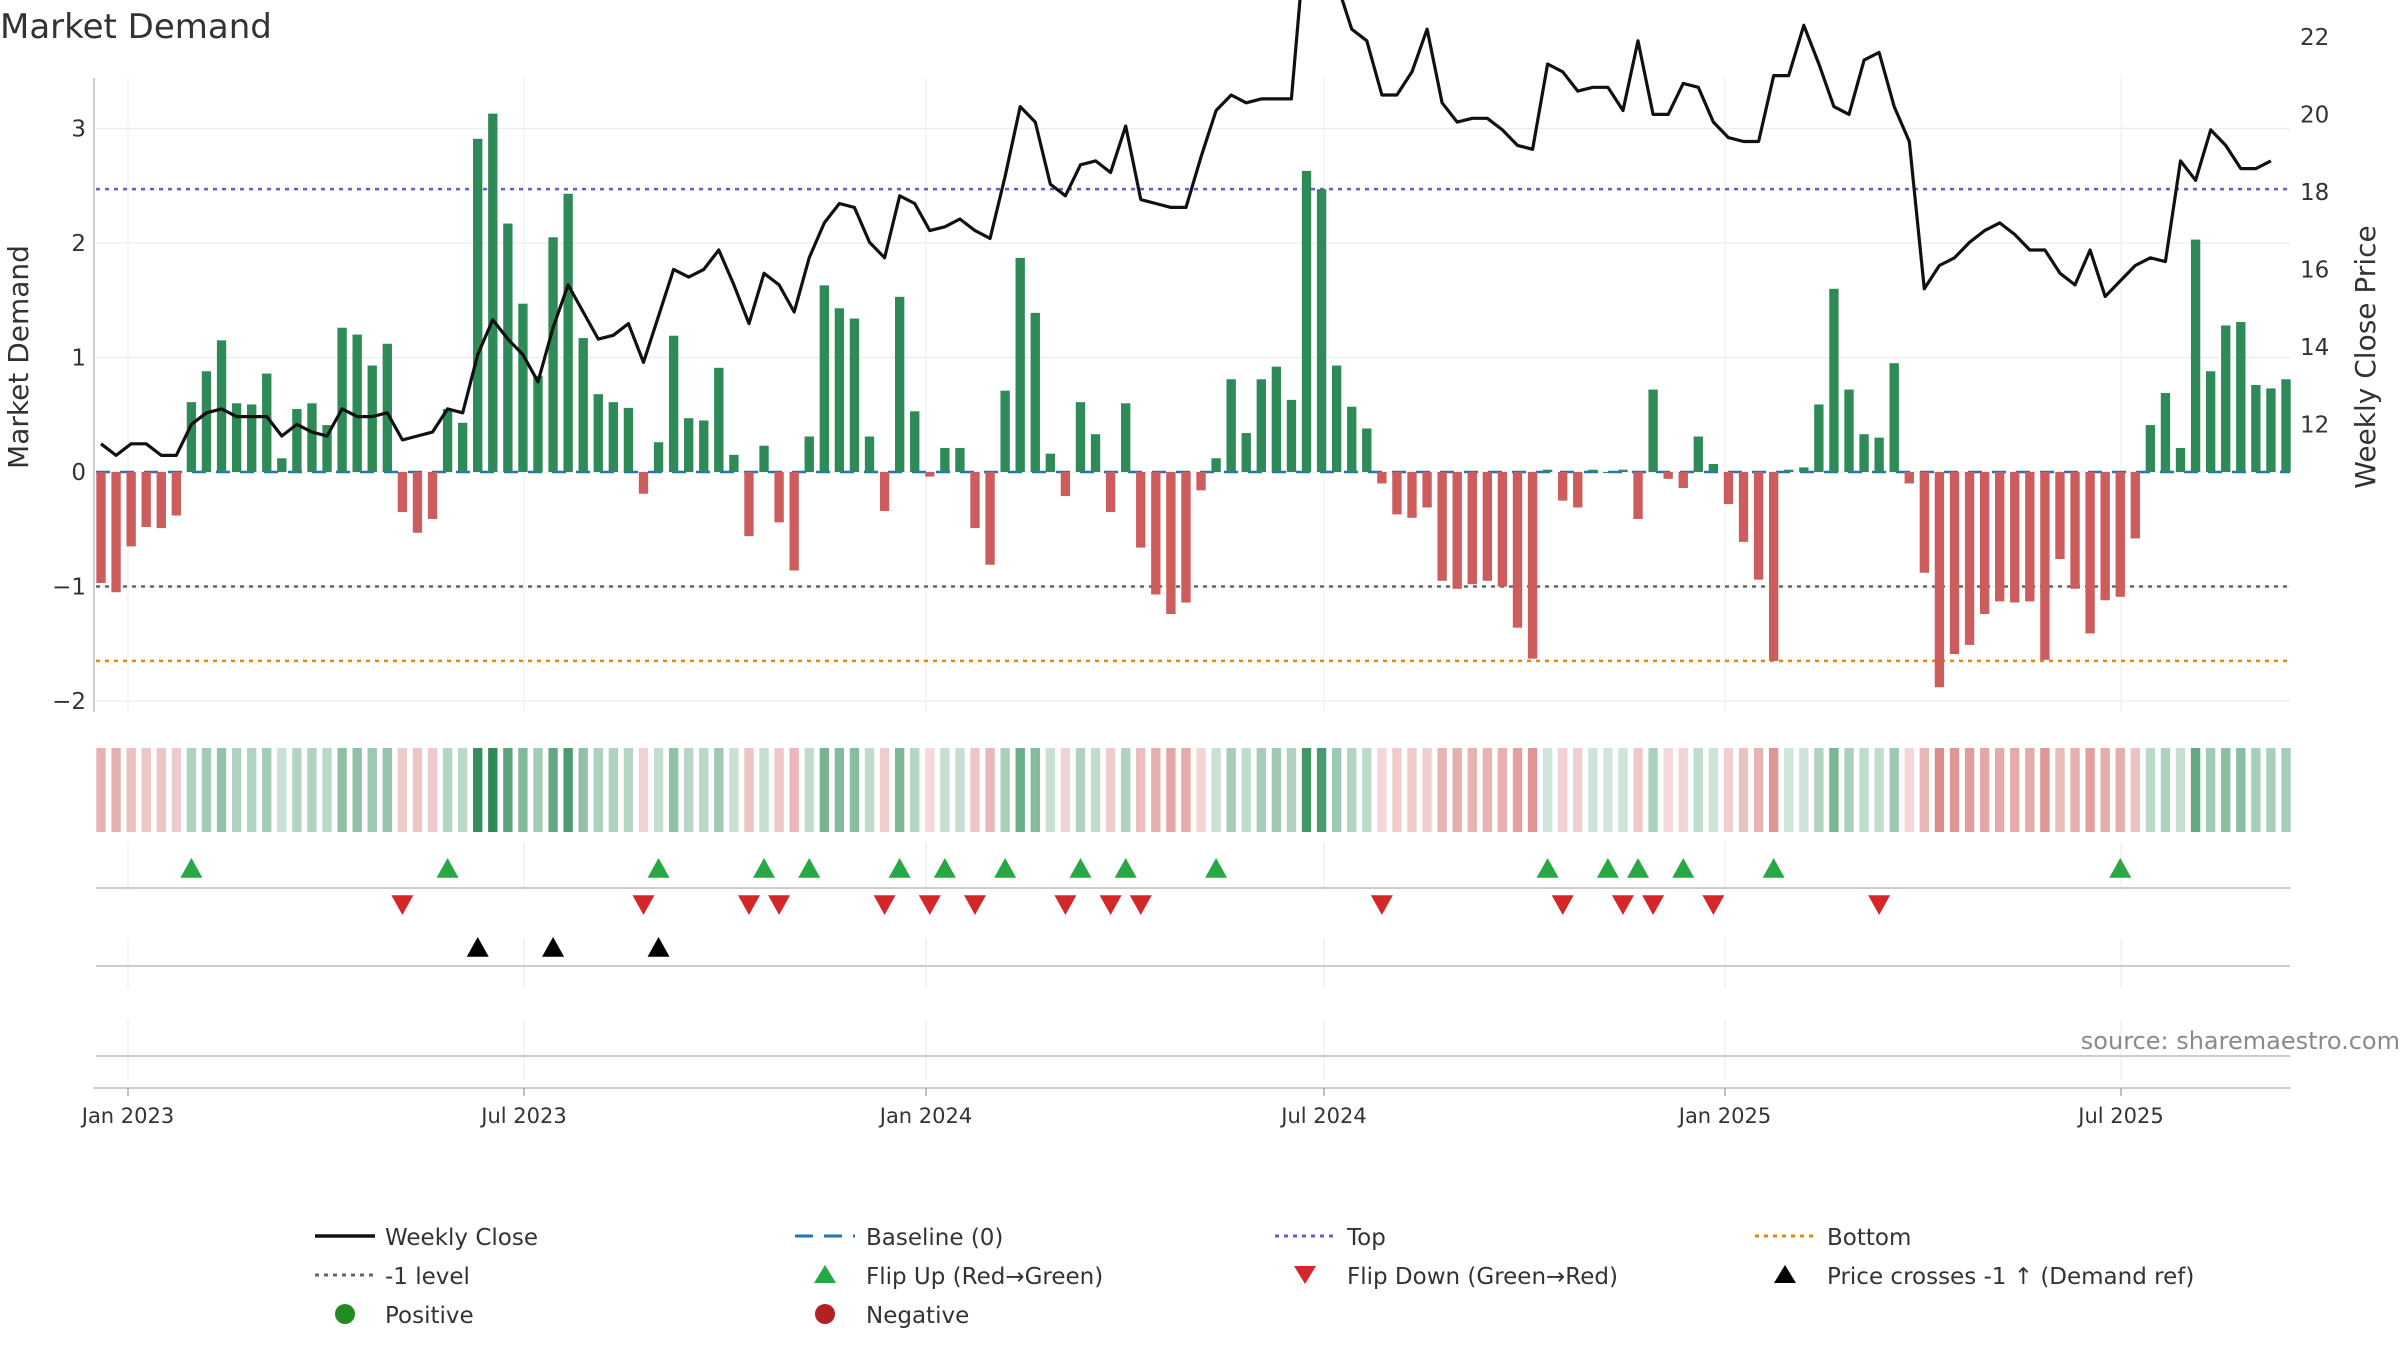 This screenshot has width=2400, height=1350. I want to click on chart-title: Market Demand, so click(136, 27).